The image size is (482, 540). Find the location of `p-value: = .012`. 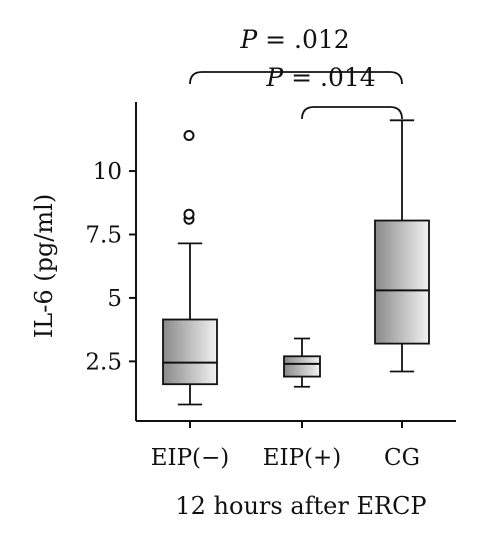

p-value: = .012 is located at coordinates (303, 39).